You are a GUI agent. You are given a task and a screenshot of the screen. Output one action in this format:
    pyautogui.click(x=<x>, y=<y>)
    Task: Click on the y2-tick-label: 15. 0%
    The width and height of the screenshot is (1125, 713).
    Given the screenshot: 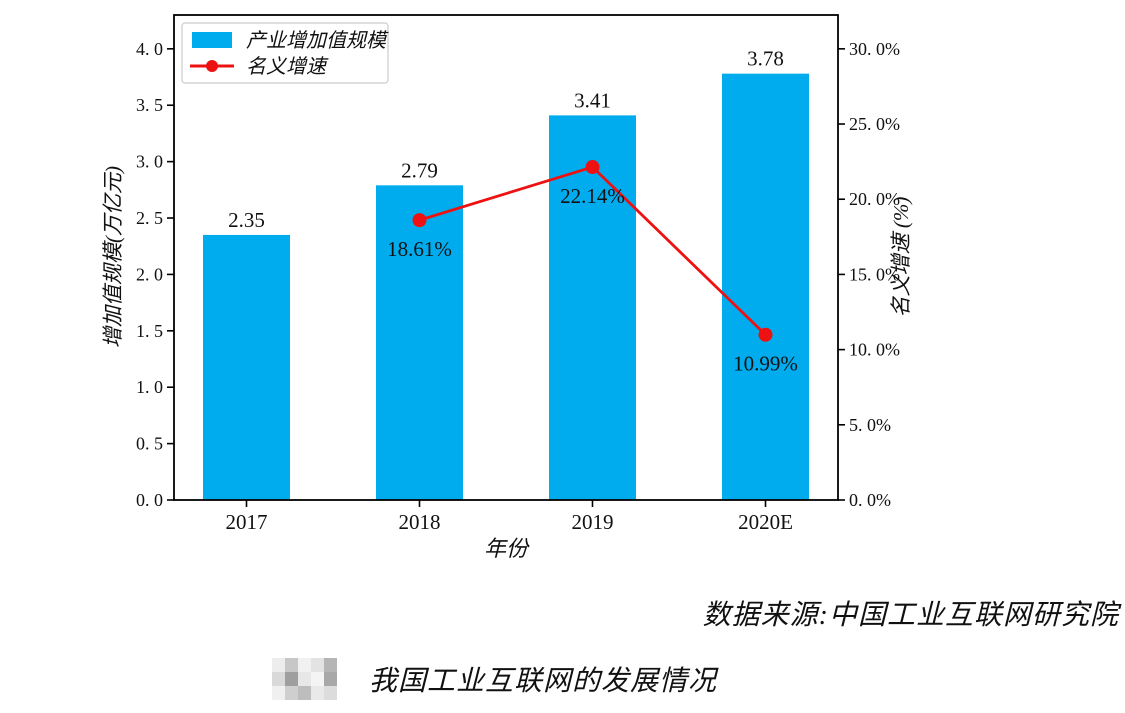 What is the action you would take?
    pyautogui.click(x=874, y=274)
    